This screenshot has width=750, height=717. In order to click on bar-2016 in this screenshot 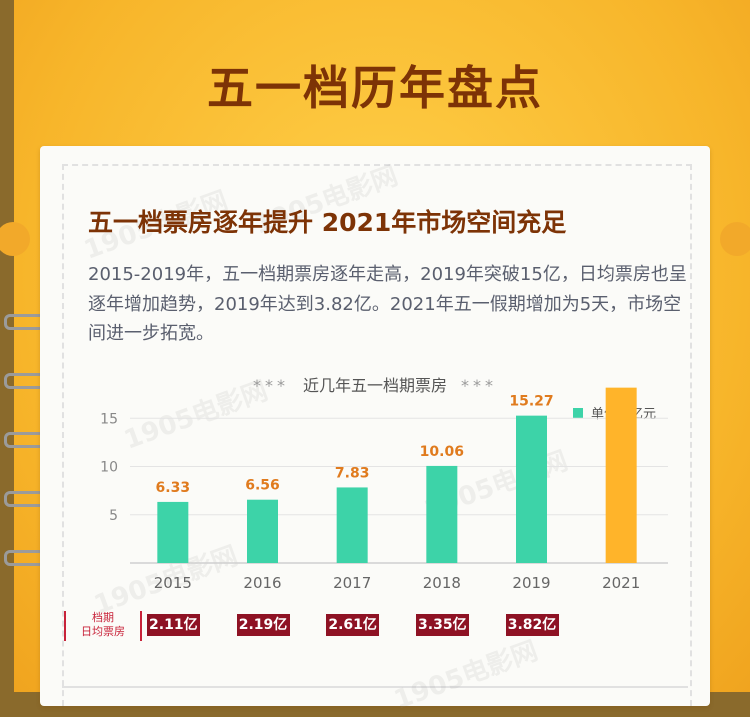, I will do `click(262, 531)`.